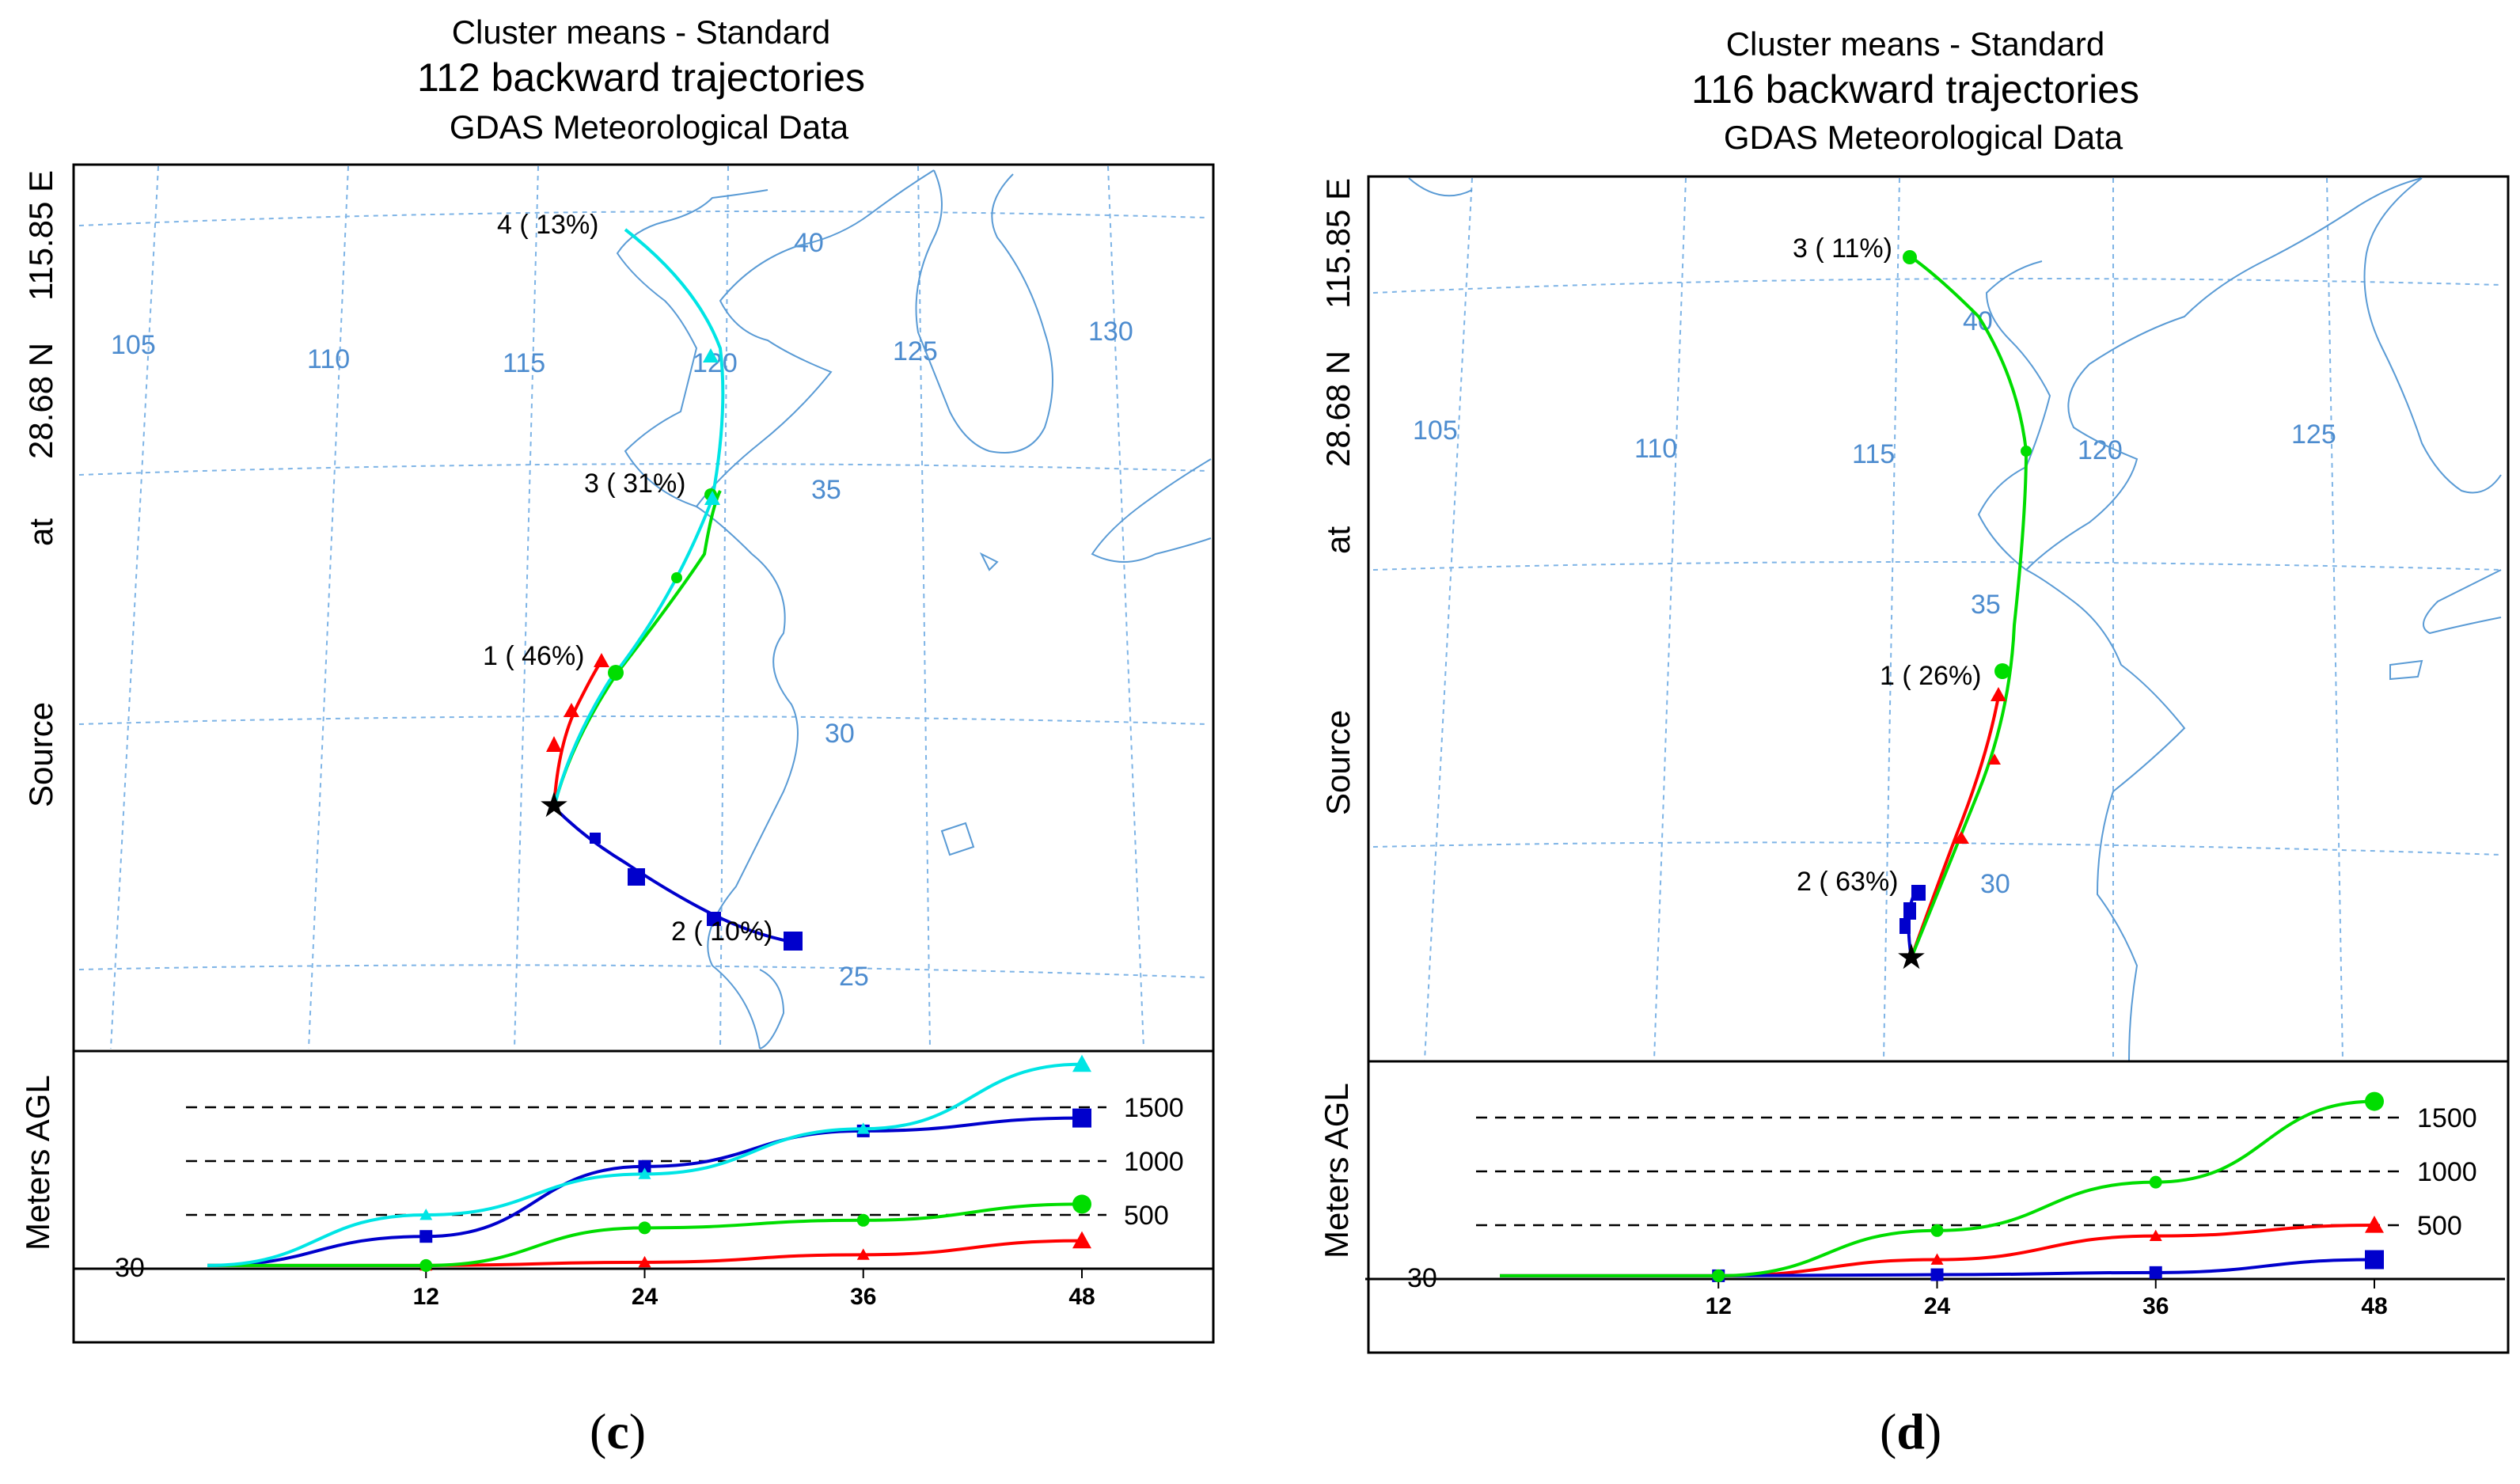 The height and width of the screenshot is (1484, 2520). I want to click on panel-c-origin-star-icon: ★, so click(553, 805).